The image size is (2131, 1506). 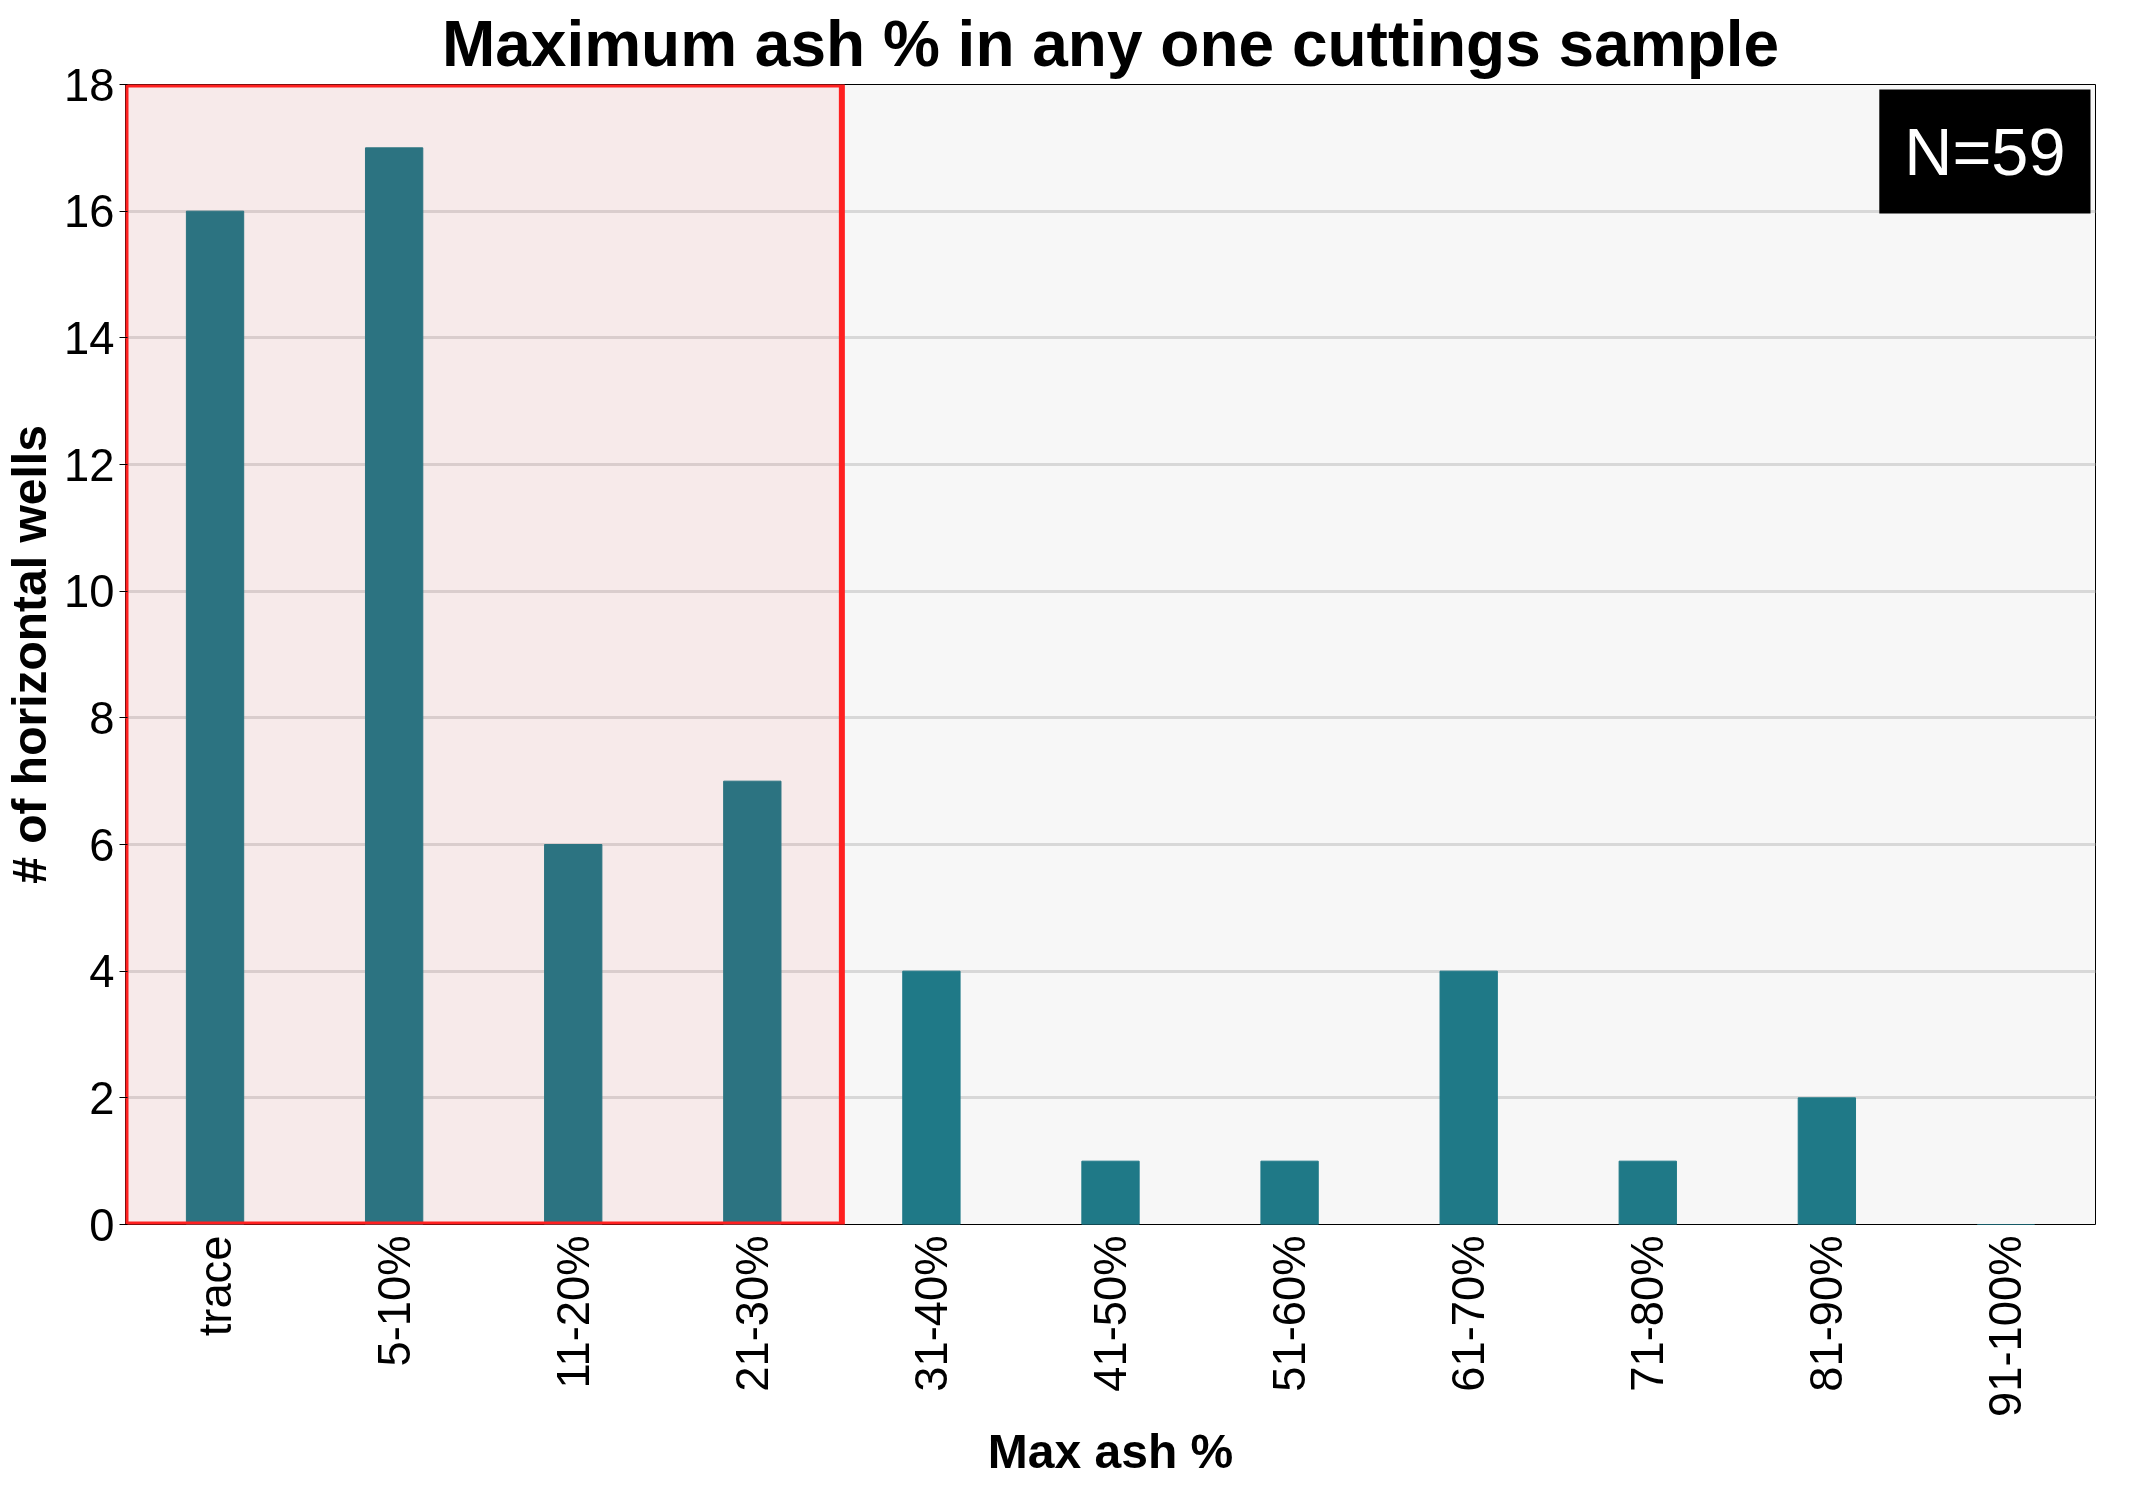 What do you see at coordinates (1110, 1313) in the screenshot?
I see `x-tick-label: 41-50%` at bounding box center [1110, 1313].